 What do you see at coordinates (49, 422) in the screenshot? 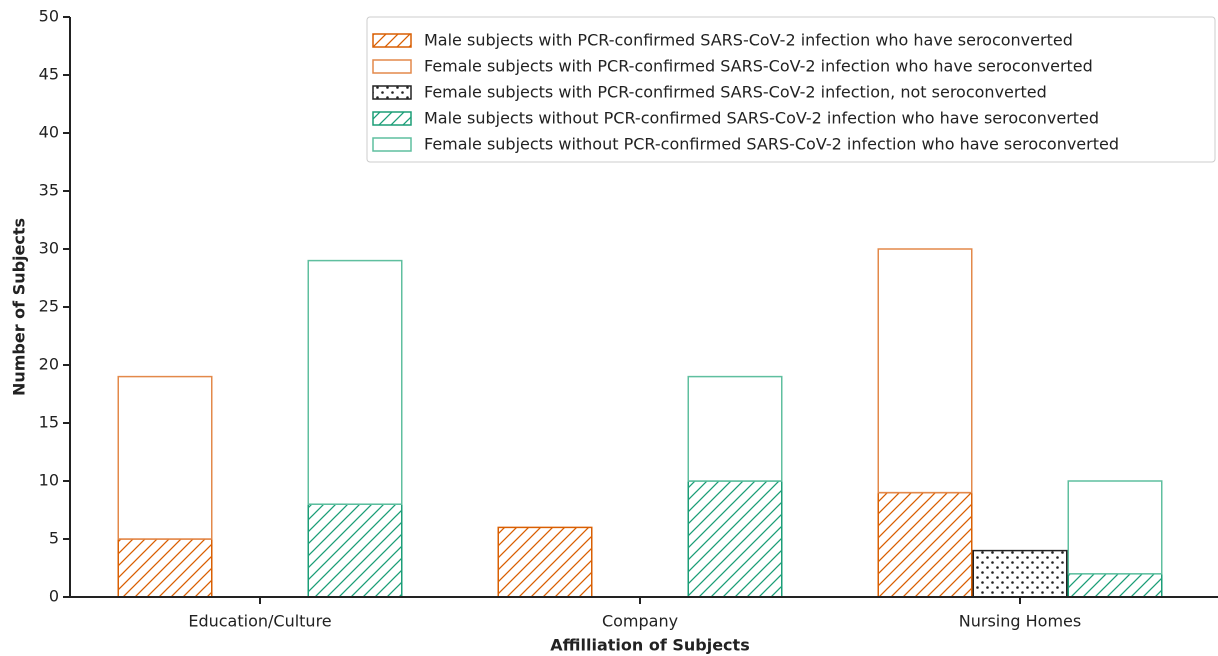
I see `y-tick-label: 15` at bounding box center [49, 422].